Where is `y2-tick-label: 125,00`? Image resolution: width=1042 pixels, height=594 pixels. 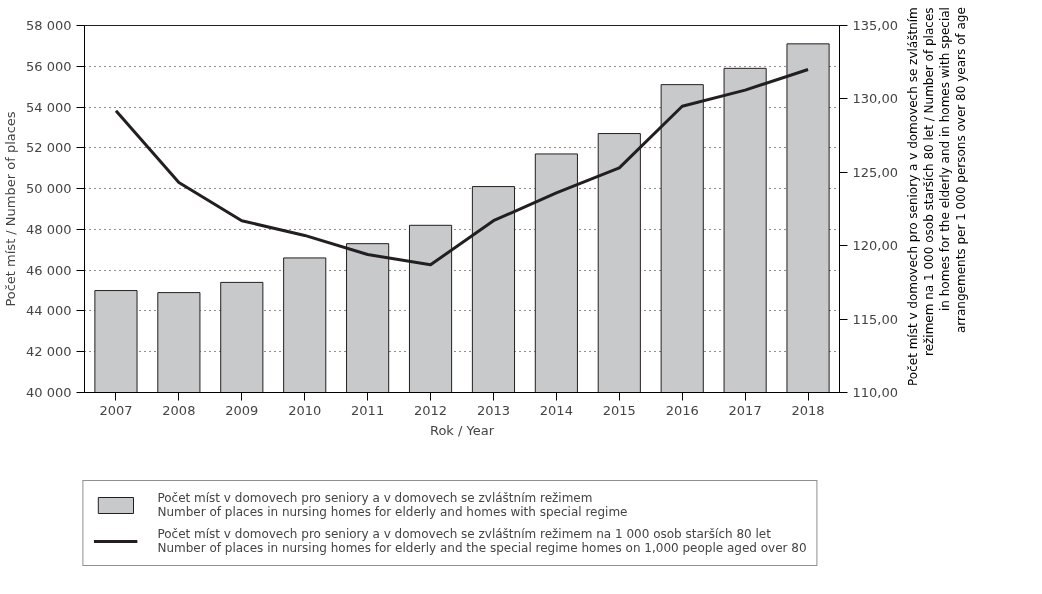
y2-tick-label: 125,00 is located at coordinates (875, 172).